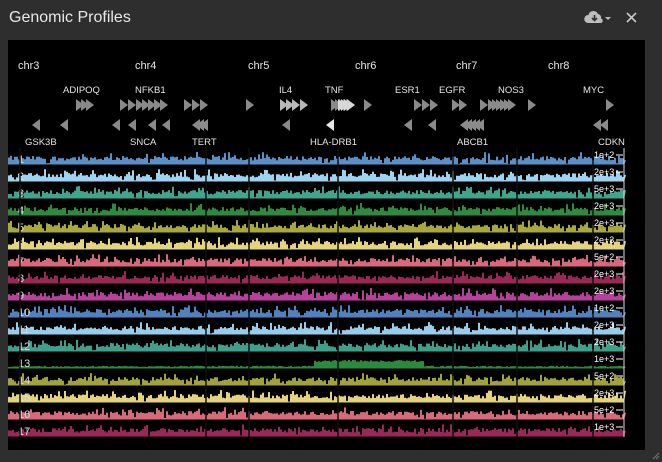 The width and height of the screenshot is (662, 462). Describe the element at coordinates (317, 294) in the screenshot. I see `data-track: 9 2e+3` at that location.